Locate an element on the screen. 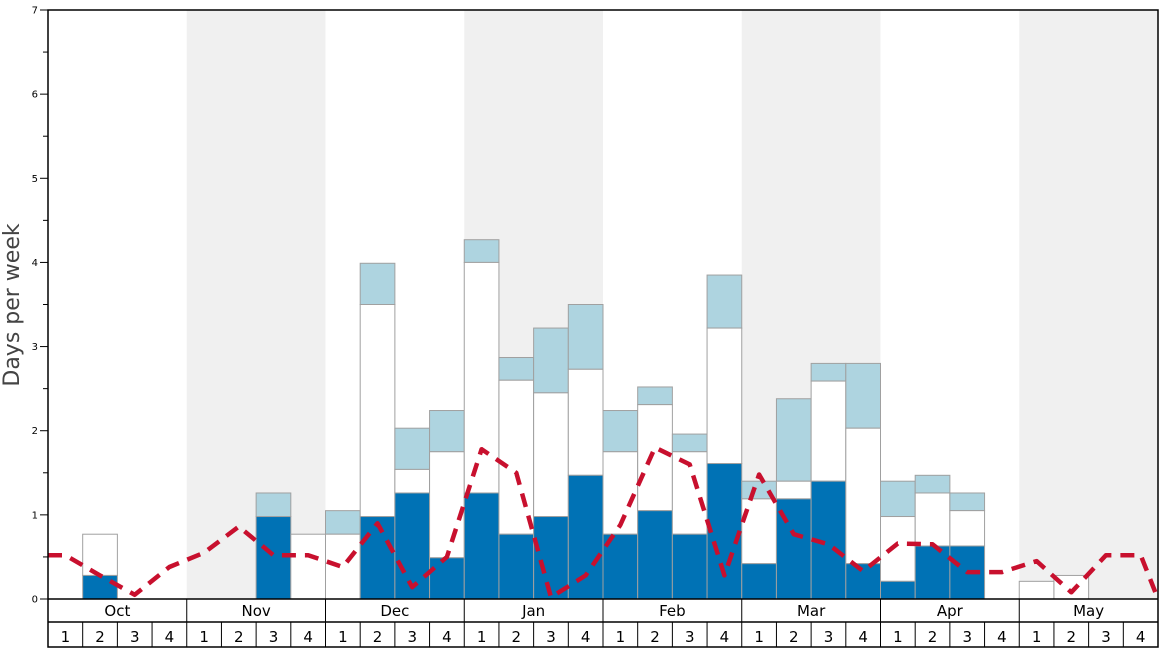  month-label-may: May is located at coordinates (1088, 611).